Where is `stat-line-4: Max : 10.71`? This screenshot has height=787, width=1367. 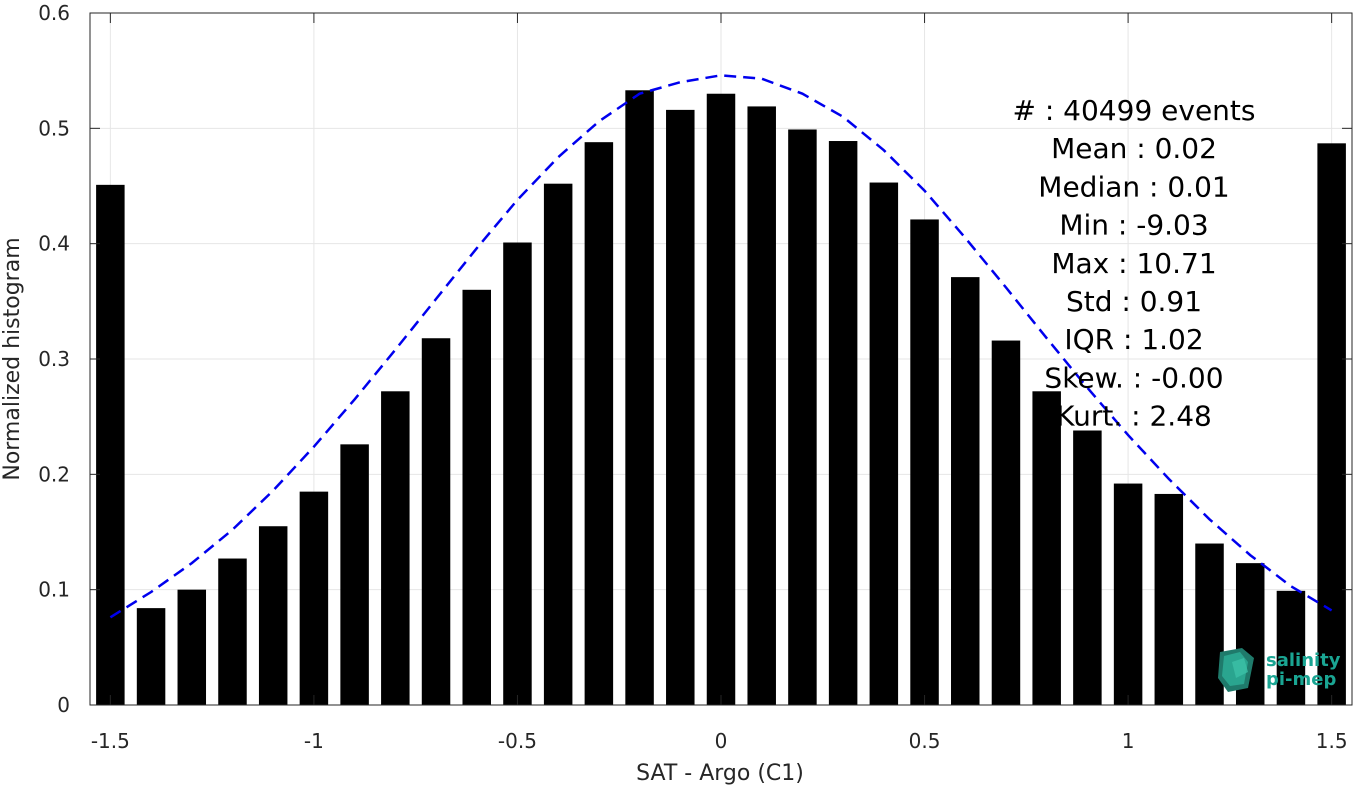 stat-line-4: Max : 10.71 is located at coordinates (1133, 263).